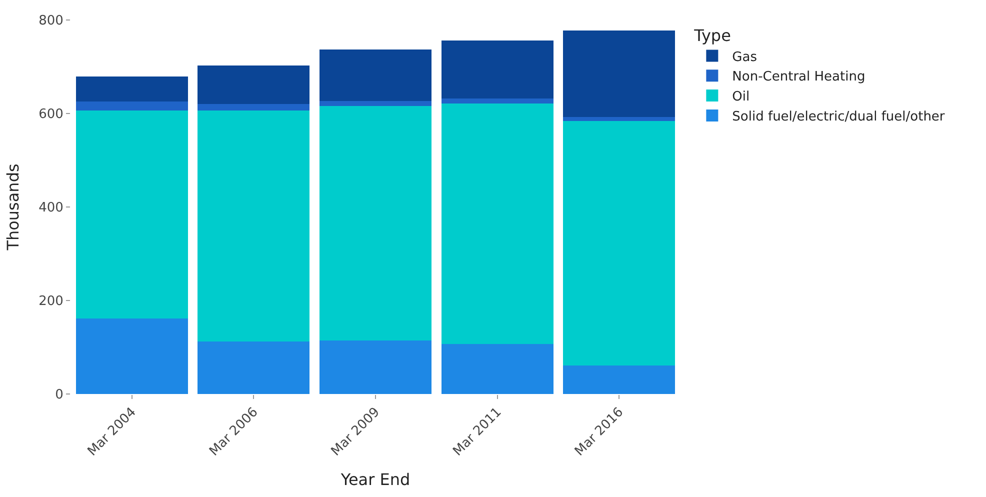  What do you see at coordinates (839, 117) in the screenshot?
I see `legend-label: Solid fuel/electric/dual fuel/other` at bounding box center [839, 117].